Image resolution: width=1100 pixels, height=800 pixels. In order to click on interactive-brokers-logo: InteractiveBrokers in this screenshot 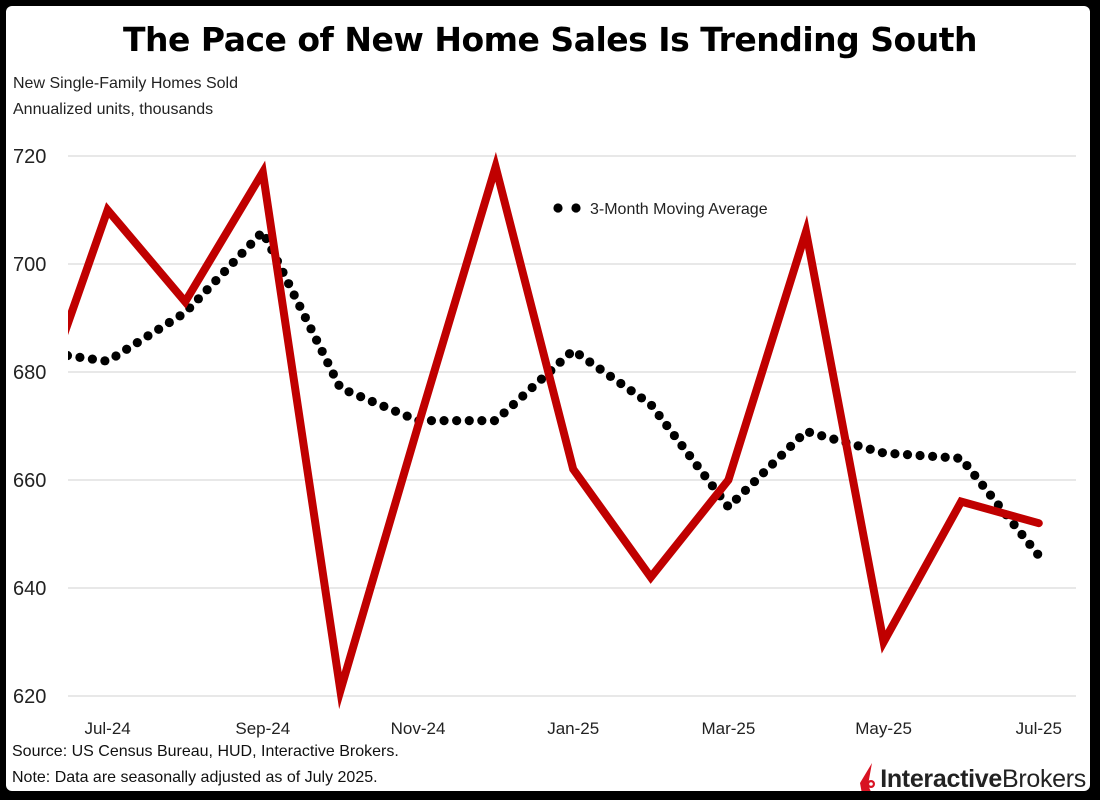, I will do `click(972, 777)`.